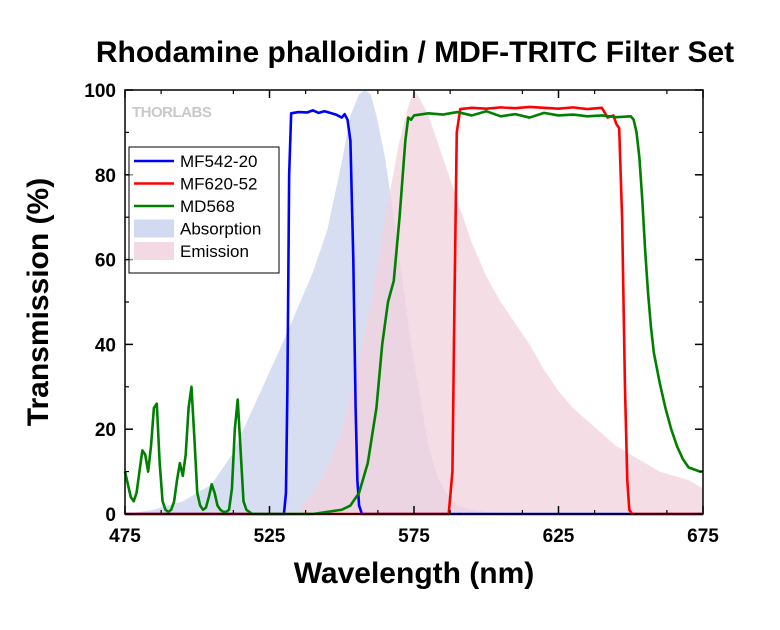  What do you see at coordinates (110, 515) in the screenshot?
I see `y-tick-label: 0` at bounding box center [110, 515].